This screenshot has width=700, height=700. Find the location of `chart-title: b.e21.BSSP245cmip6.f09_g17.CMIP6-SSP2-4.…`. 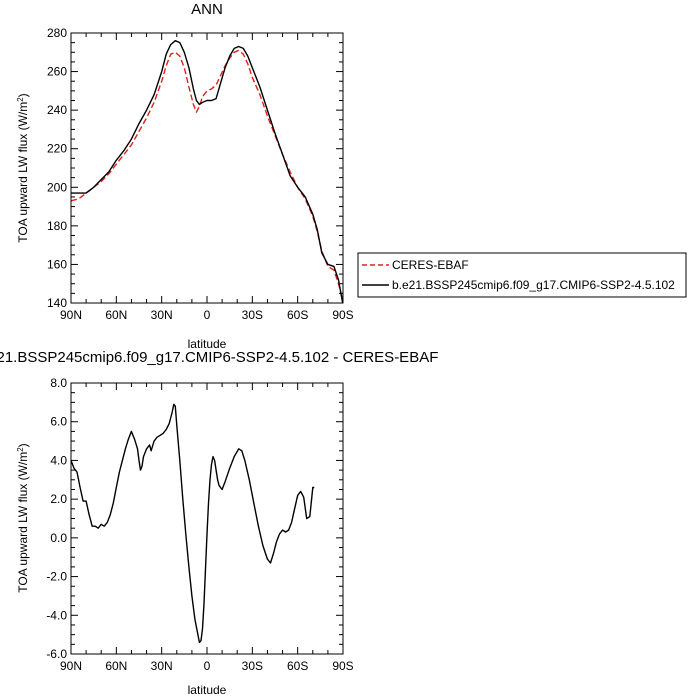

chart-title: b.e21.BSSP245cmip6.f09_g17.CMIP6-SSP2-4.… is located at coordinates (219, 357).